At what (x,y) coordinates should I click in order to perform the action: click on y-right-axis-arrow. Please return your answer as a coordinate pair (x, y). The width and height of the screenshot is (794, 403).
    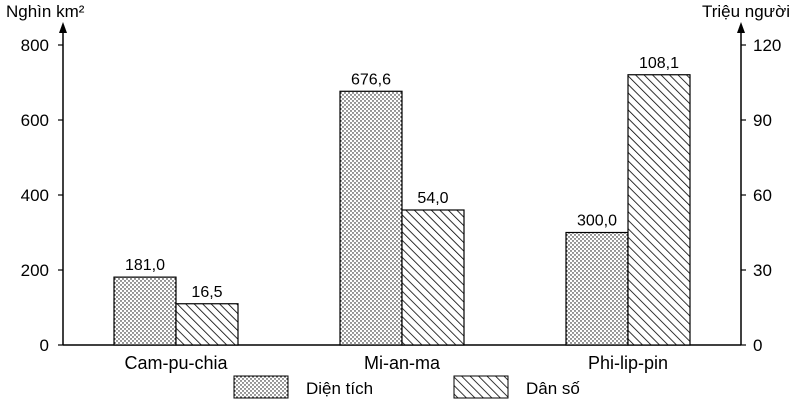
    Looking at the image, I should click on (741, 27).